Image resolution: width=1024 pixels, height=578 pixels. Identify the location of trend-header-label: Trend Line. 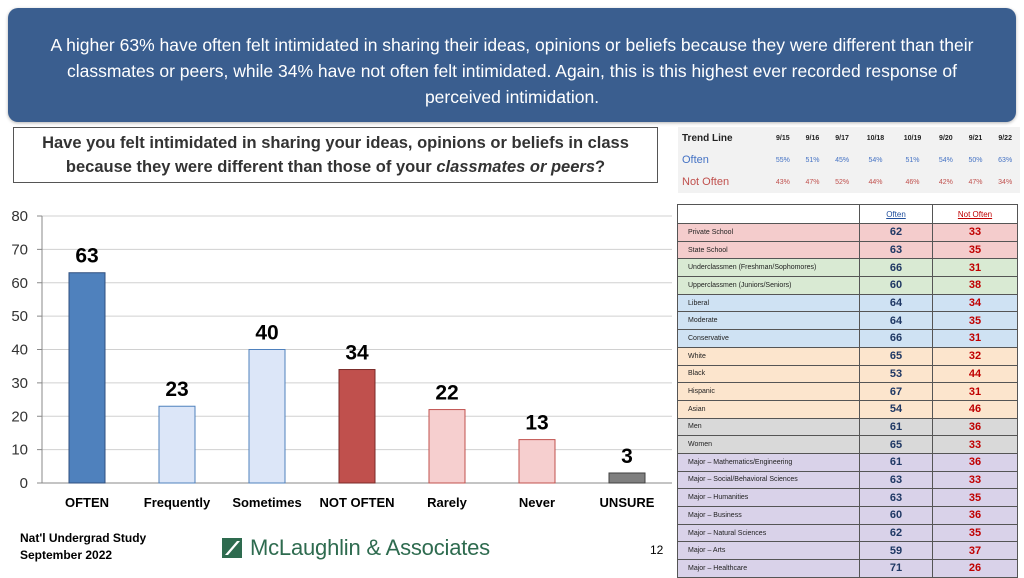
(707, 138).